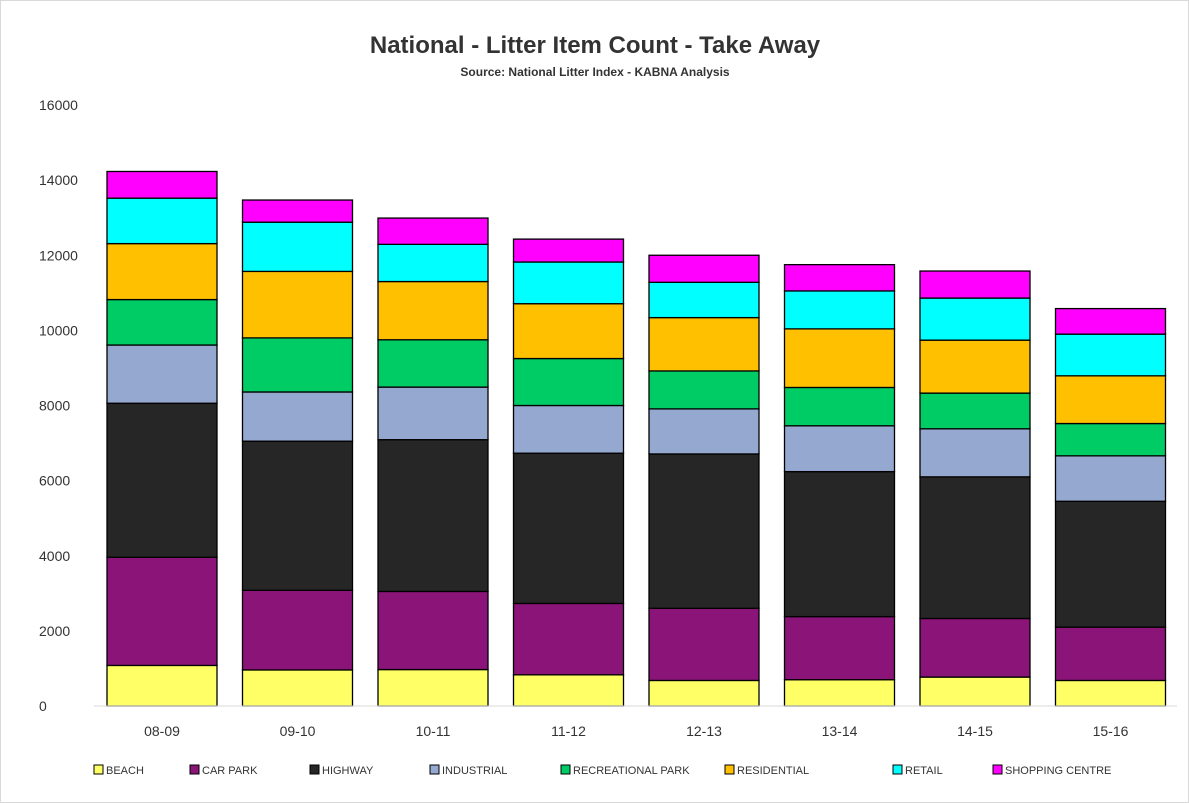 The image size is (1189, 803). Describe the element at coordinates (58, 180) in the screenshot. I see `y-tick-label: 14000` at that location.